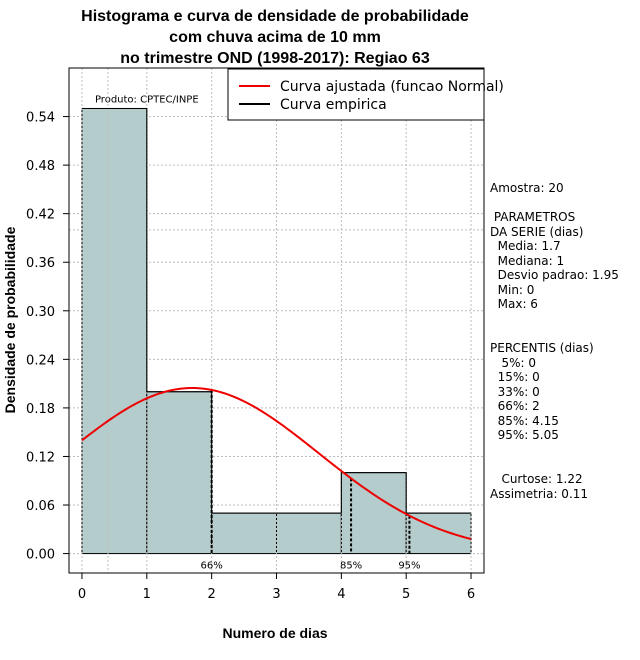 This screenshot has height=660, width=640. I want to click on title-line: no trimestre OND (1998-2017): Regiao 63, so click(275, 58).